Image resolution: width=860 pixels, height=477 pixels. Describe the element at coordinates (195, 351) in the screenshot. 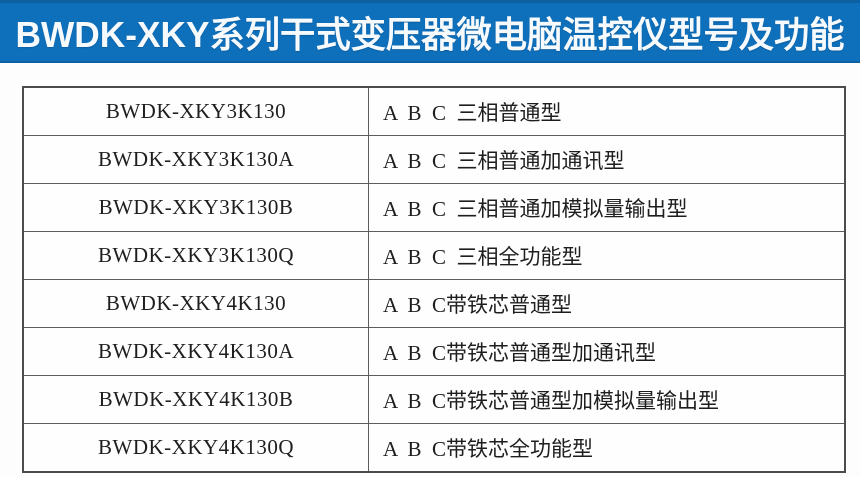

I see `model-cell: BWDK-XKY4K130A` at that location.